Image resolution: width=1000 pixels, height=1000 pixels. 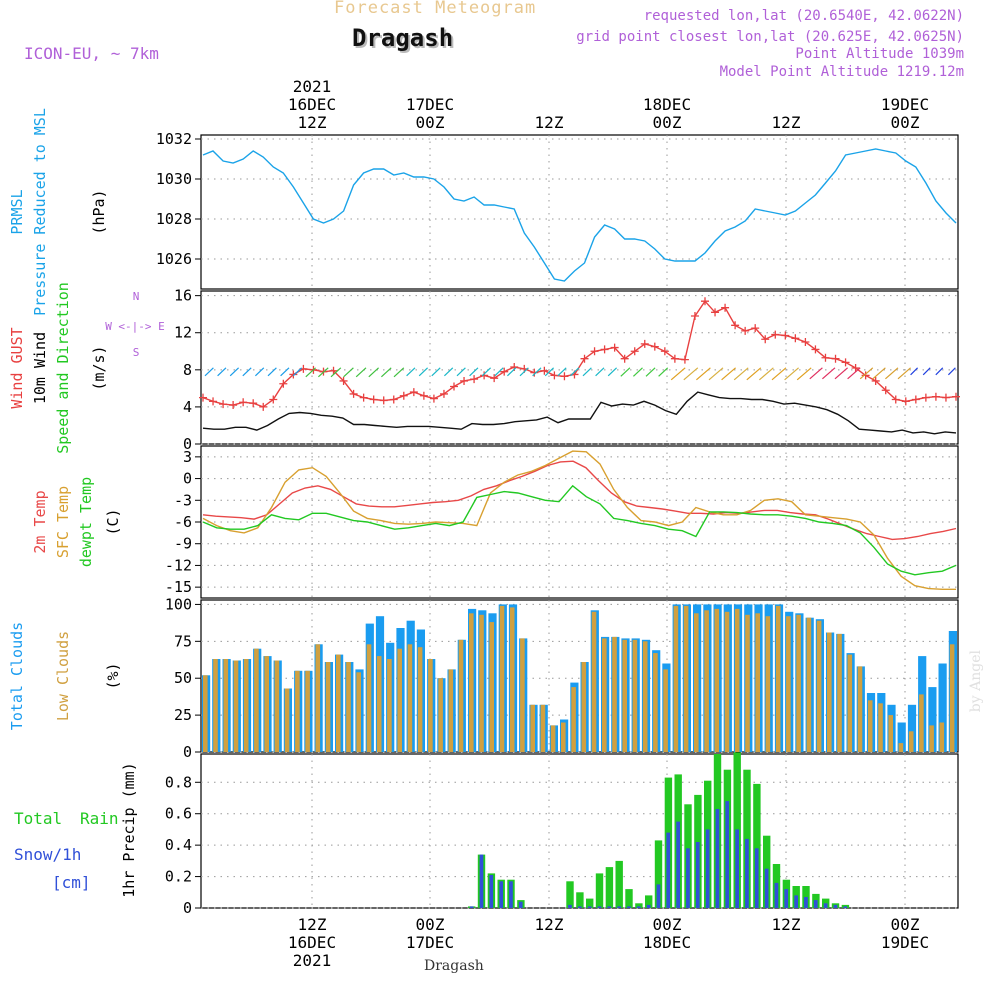 I want to click on total-clouds-label: Total Clouds, so click(x=17, y=676).